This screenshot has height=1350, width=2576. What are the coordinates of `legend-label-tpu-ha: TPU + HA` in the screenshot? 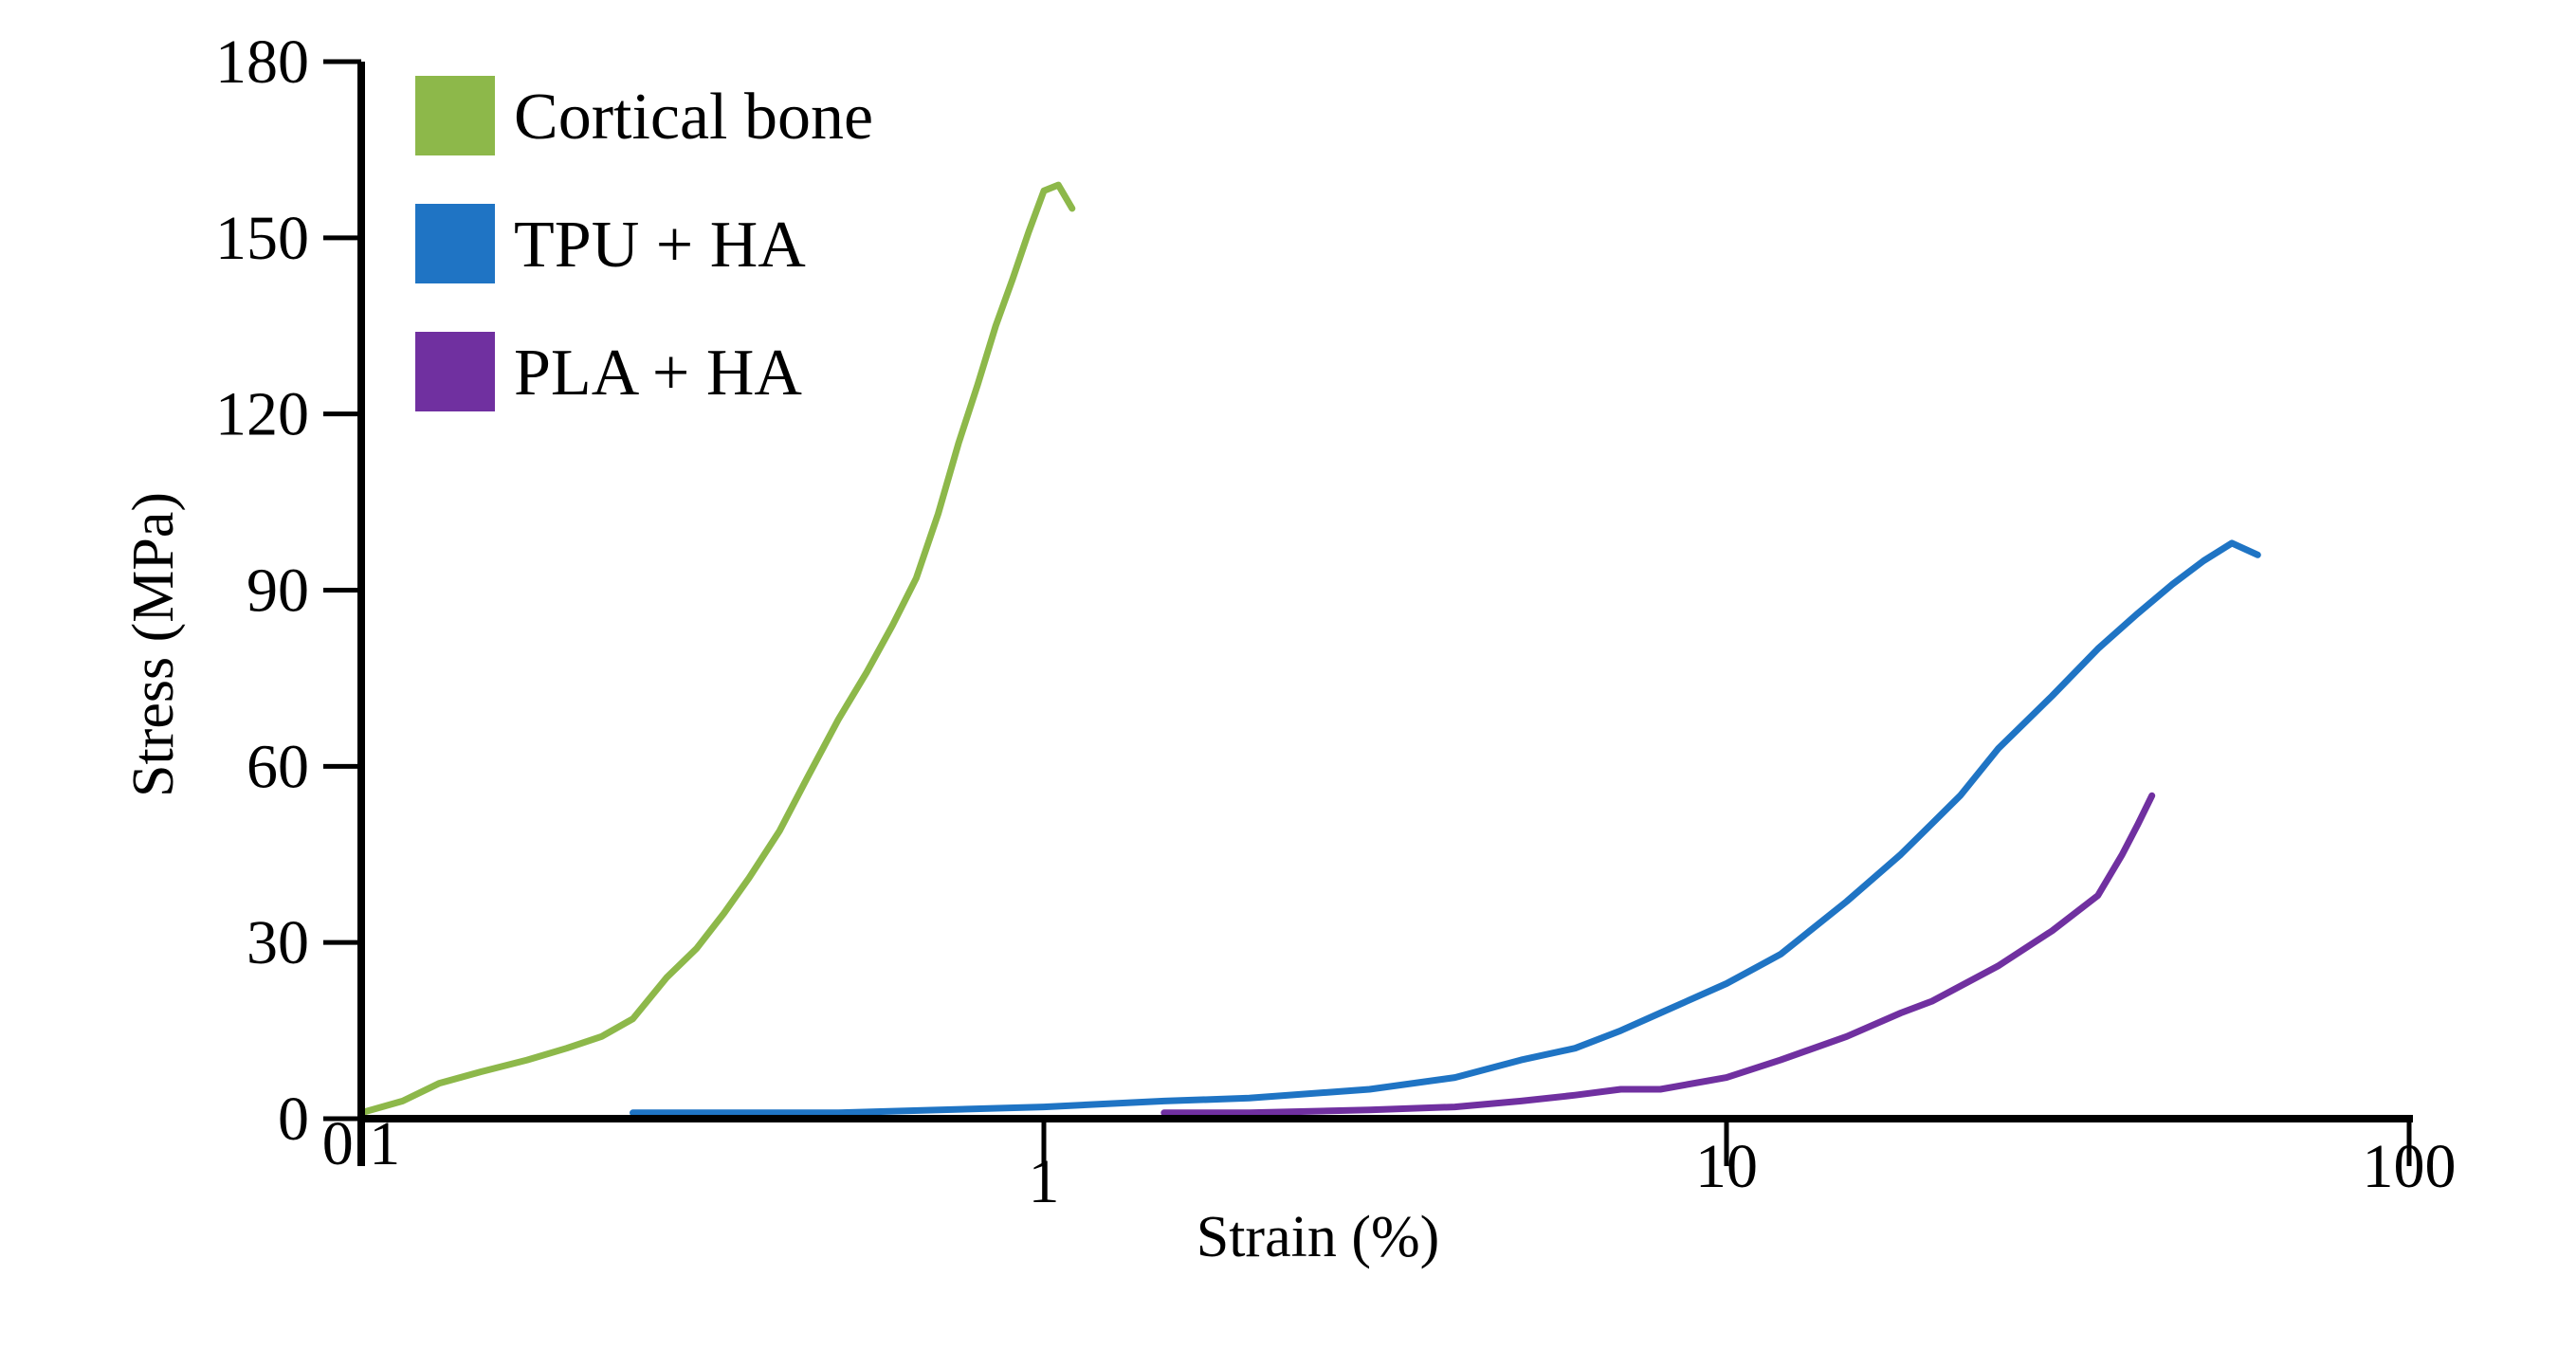 It's located at (660, 245).